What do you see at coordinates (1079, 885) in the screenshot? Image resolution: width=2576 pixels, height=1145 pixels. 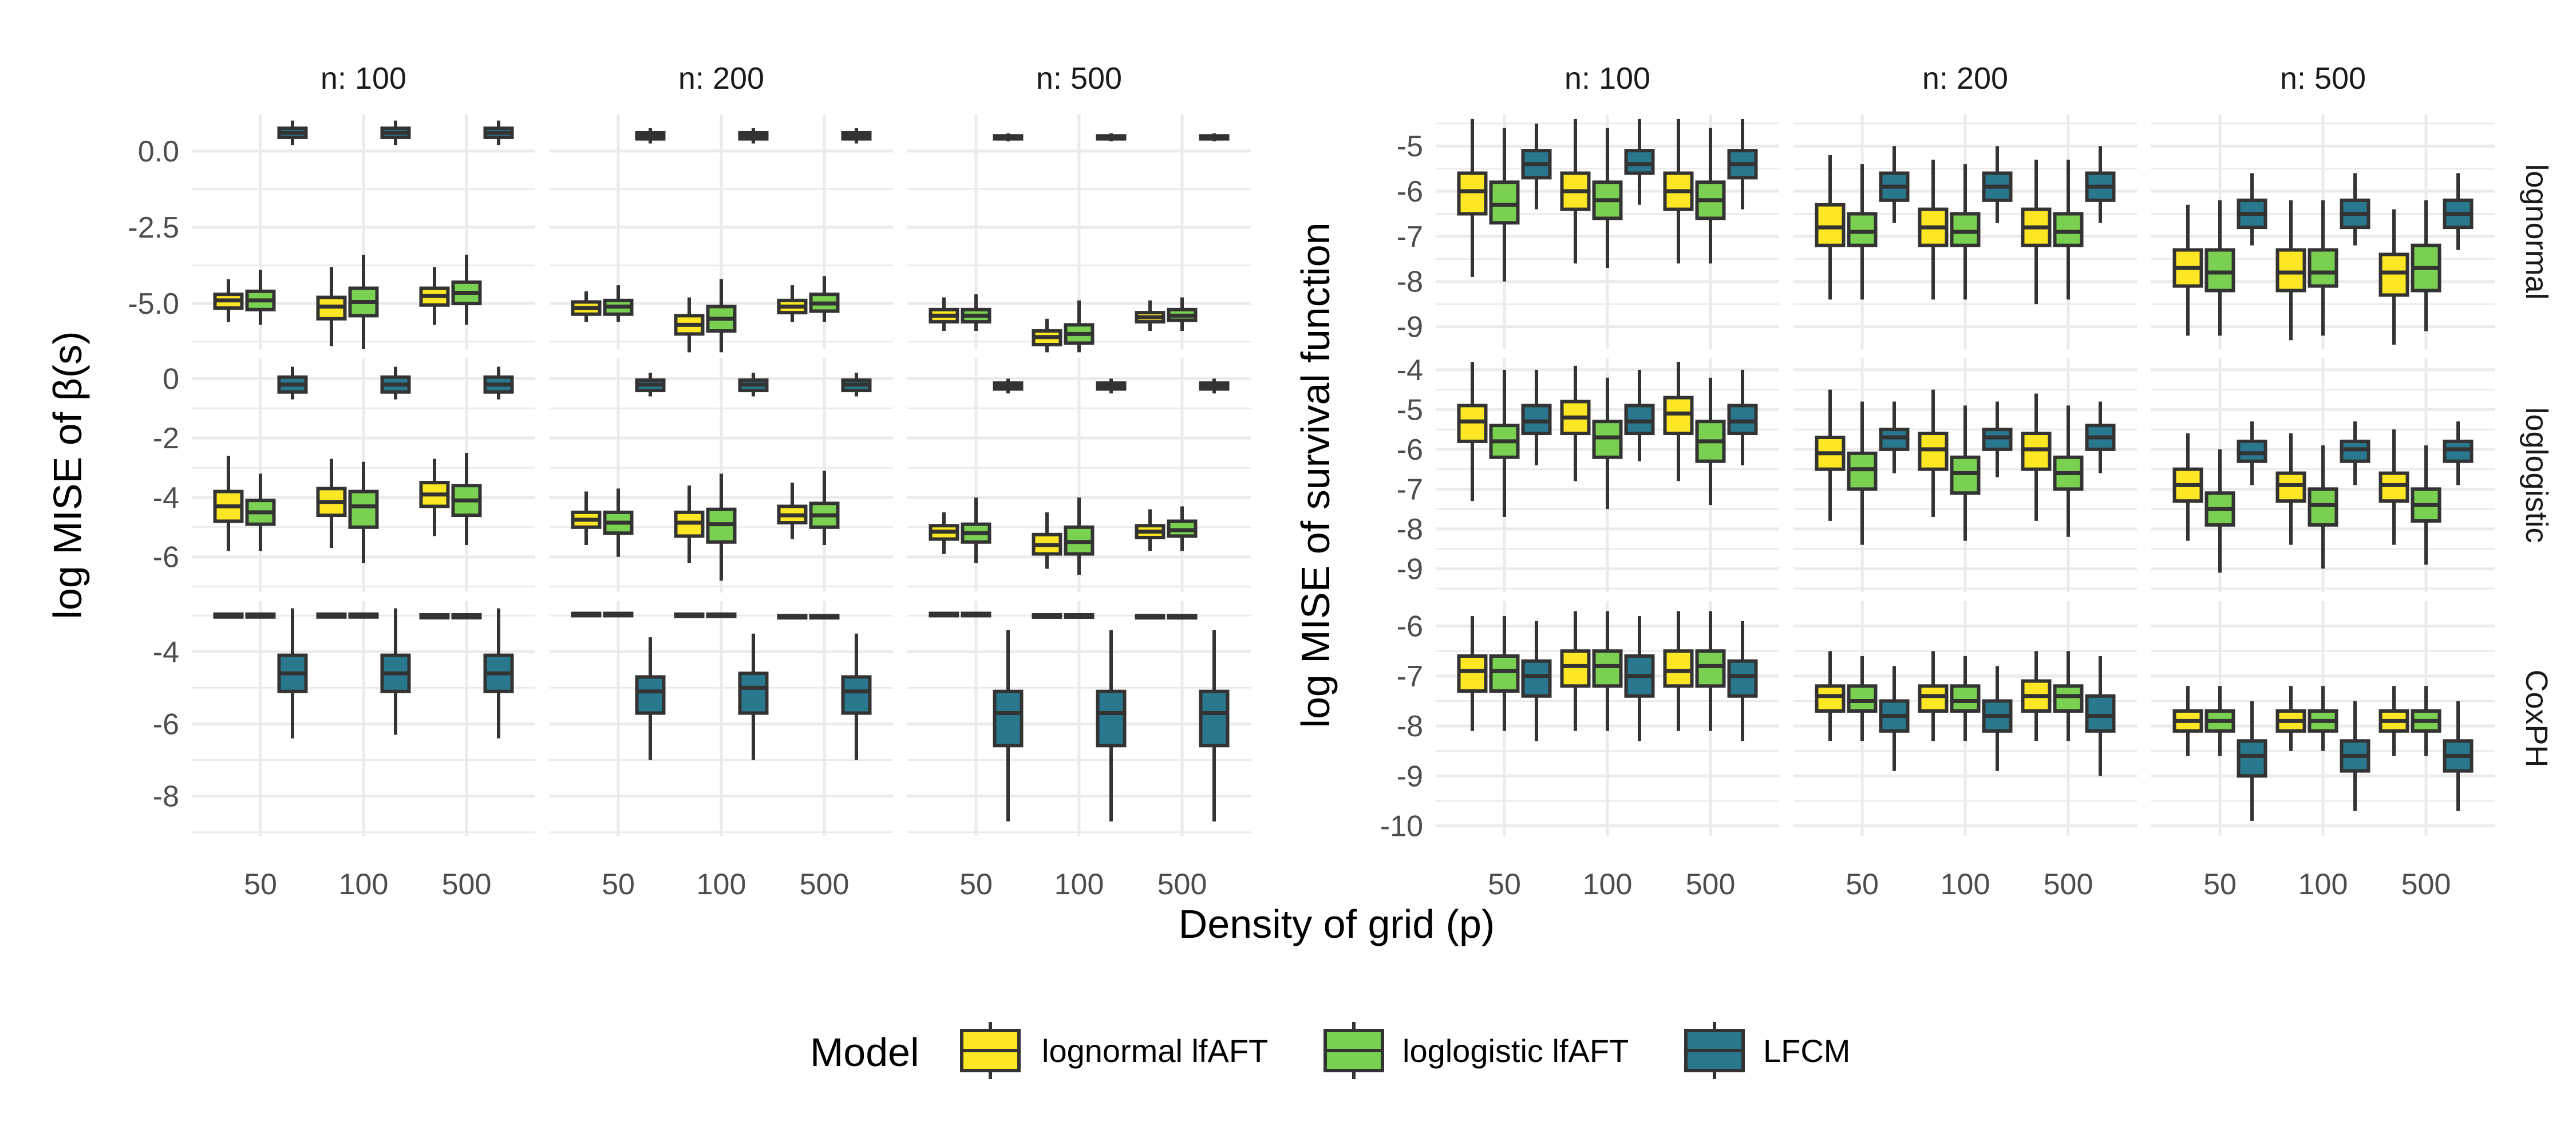 I see `left-xtick: 100` at bounding box center [1079, 885].